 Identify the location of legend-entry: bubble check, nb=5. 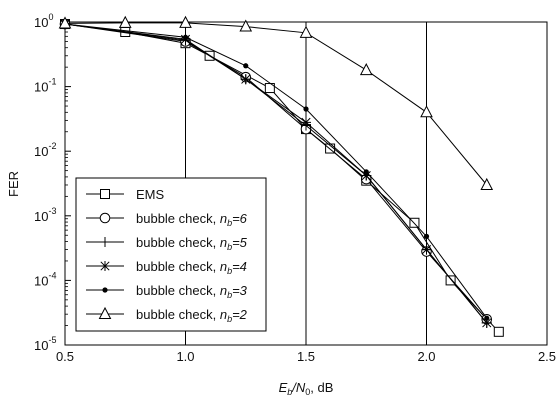
(167, 243).